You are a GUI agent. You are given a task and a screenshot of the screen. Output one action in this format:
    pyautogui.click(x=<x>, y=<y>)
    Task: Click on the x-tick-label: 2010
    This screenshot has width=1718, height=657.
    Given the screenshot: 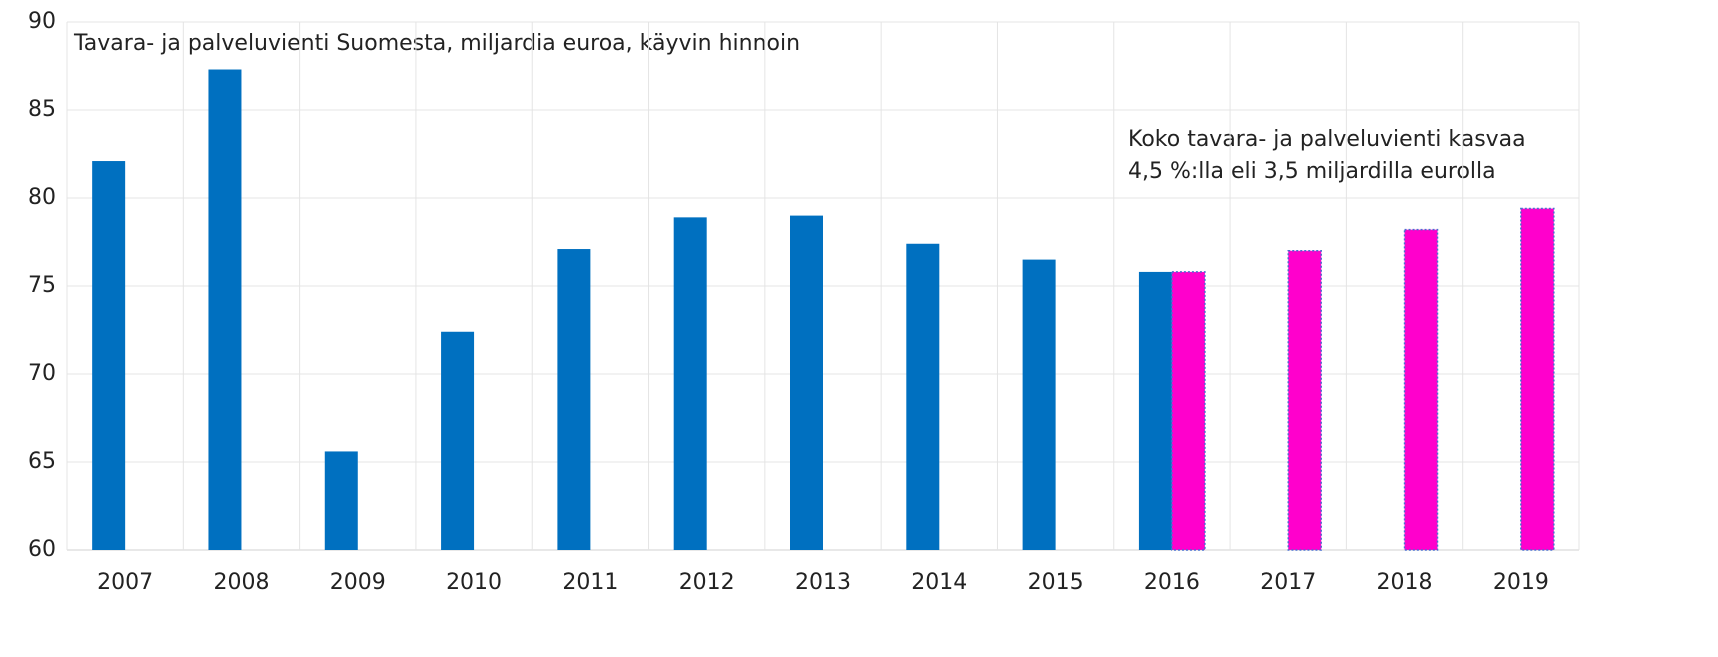 What is the action you would take?
    pyautogui.click(x=474, y=582)
    